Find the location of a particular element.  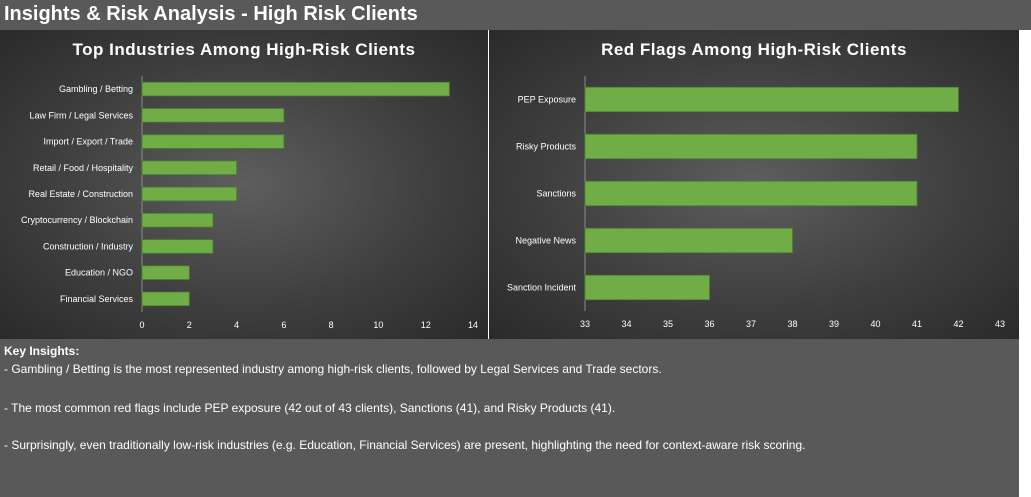

category-label: Risky Products is located at coordinates (546, 147).